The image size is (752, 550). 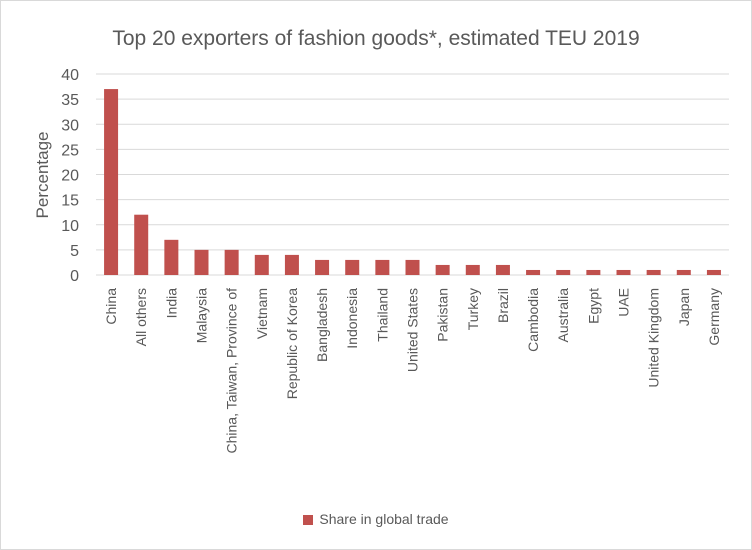 I want to click on x-tick-label: All others, so click(x=141, y=317).